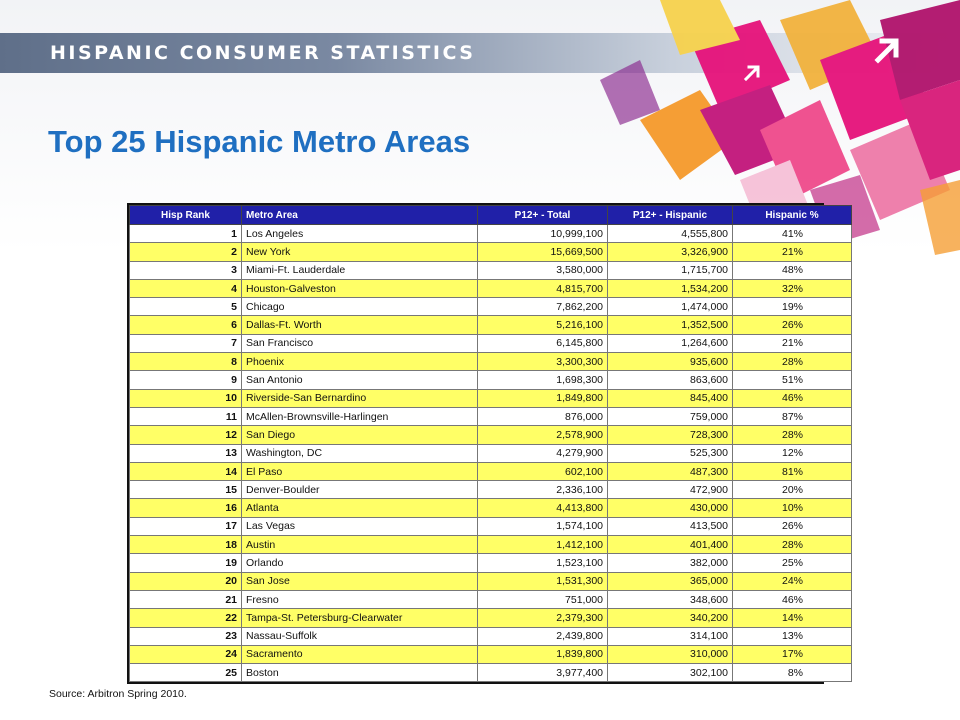 The width and height of the screenshot is (960, 720). Describe the element at coordinates (490, 453) in the screenshot. I see `table-row: 13 Washington, DC 4,279,900 525,300 12%` at that location.